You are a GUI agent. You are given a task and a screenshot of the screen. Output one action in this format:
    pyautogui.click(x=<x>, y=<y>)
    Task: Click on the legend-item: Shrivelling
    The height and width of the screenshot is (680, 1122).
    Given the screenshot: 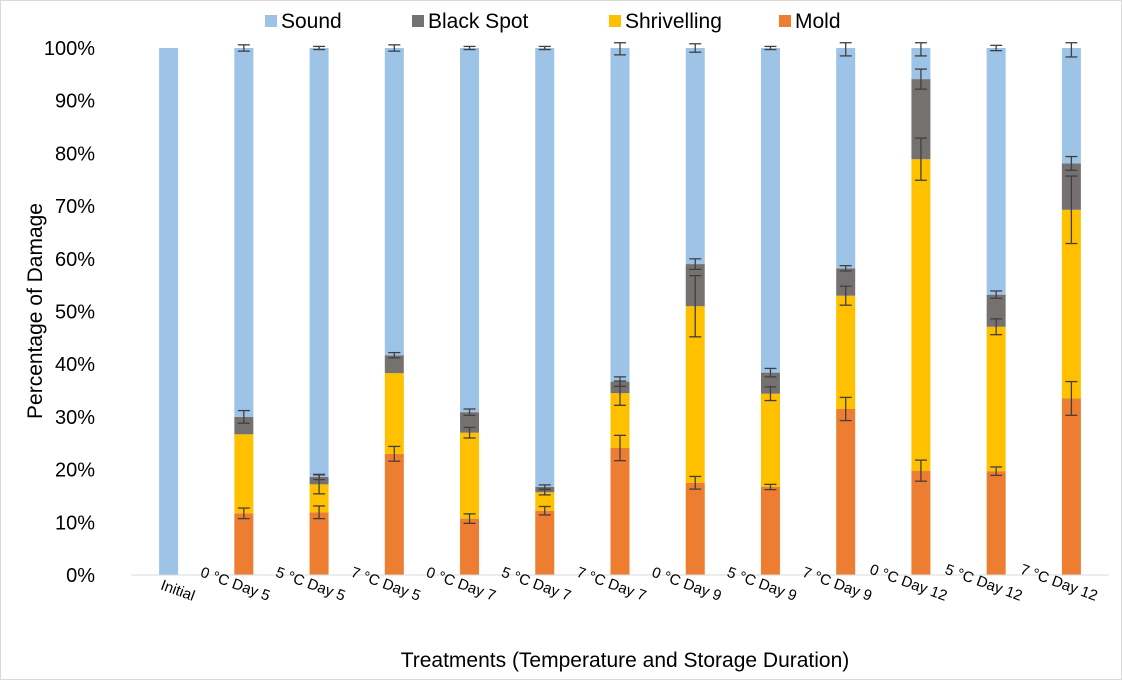 What is the action you would take?
    pyautogui.click(x=665, y=21)
    